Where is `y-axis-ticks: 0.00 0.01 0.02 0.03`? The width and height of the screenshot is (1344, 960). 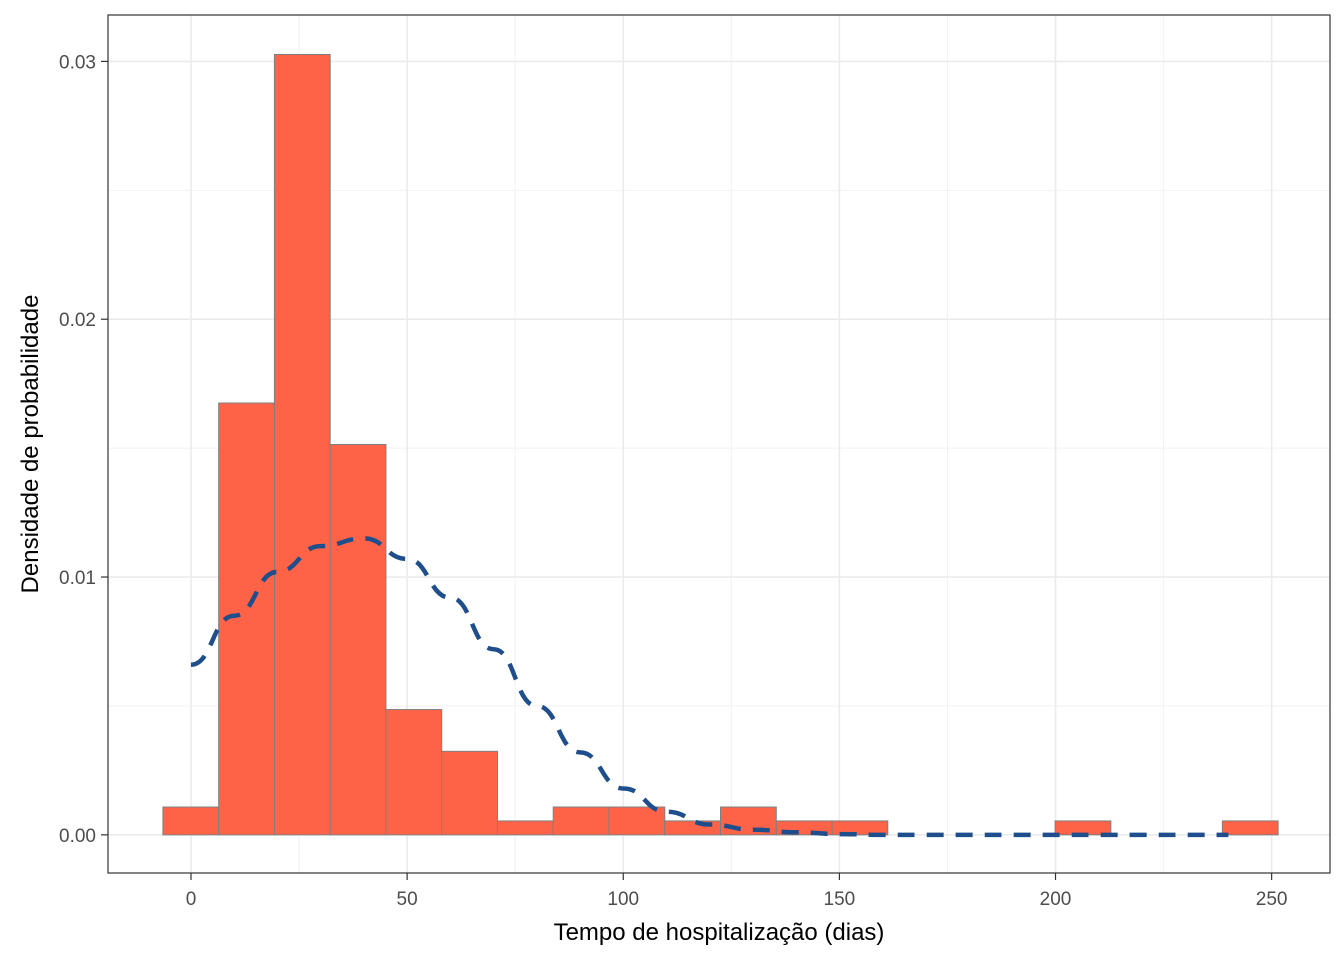
y-axis-ticks: 0.00 0.01 0.02 0.03 is located at coordinates (83, 449).